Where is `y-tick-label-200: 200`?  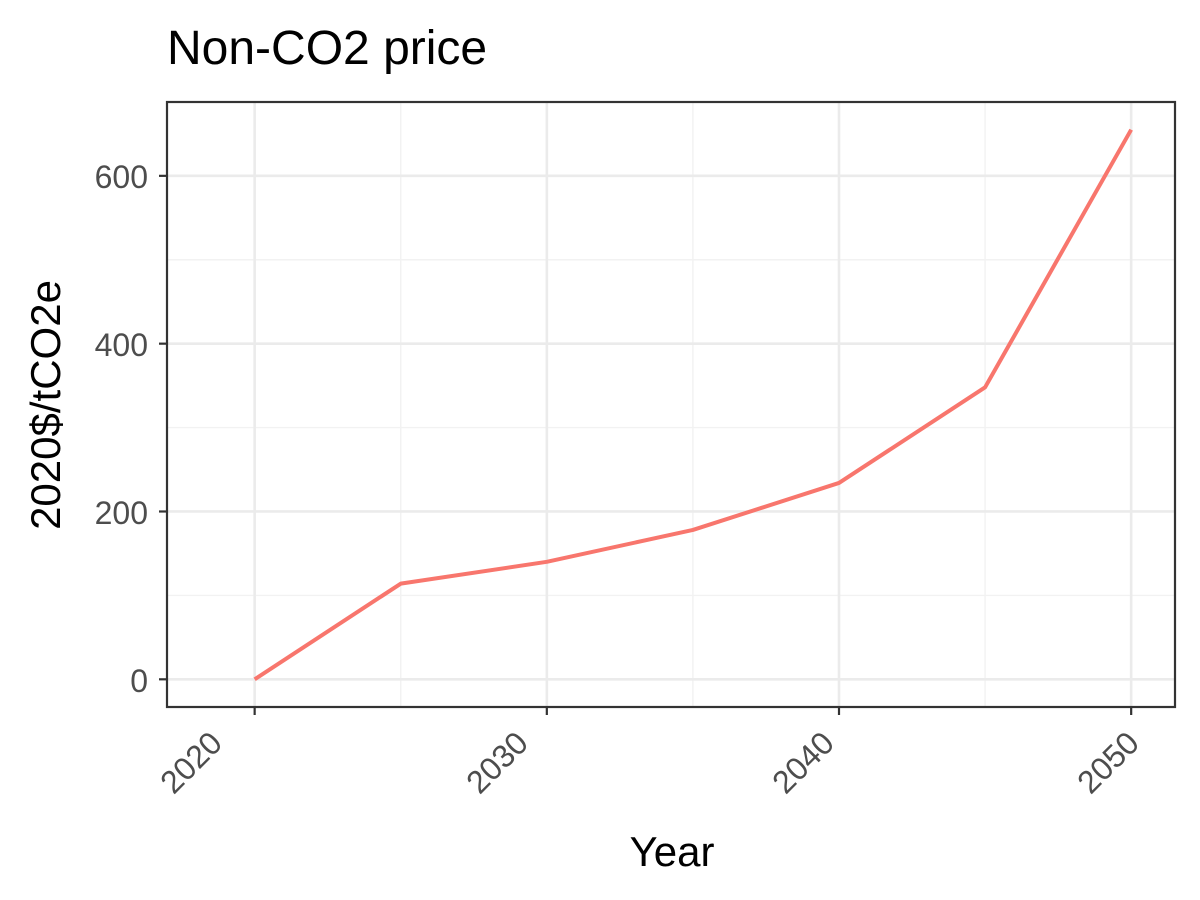 y-tick-label-200: 200 is located at coordinates (121, 513).